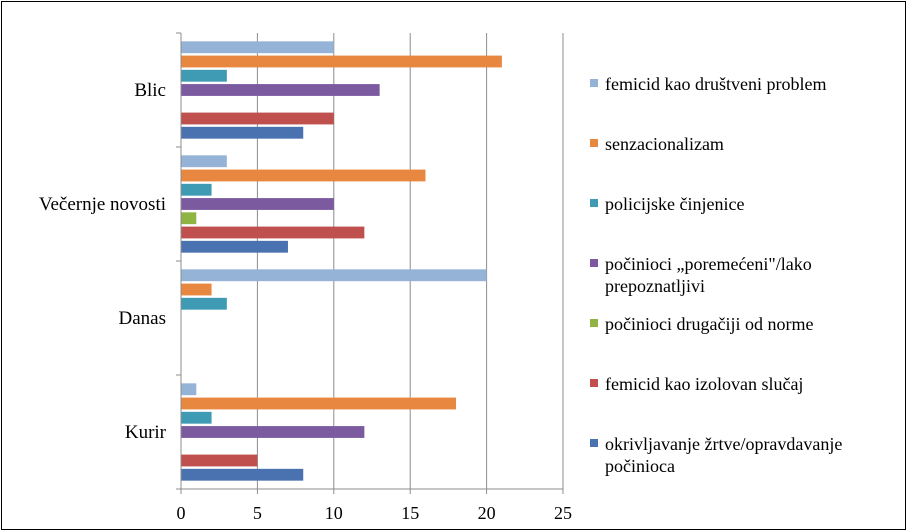 This screenshot has width=907, height=531. Describe the element at coordinates (563, 513) in the screenshot. I see `x-tick-label: 25` at that location.